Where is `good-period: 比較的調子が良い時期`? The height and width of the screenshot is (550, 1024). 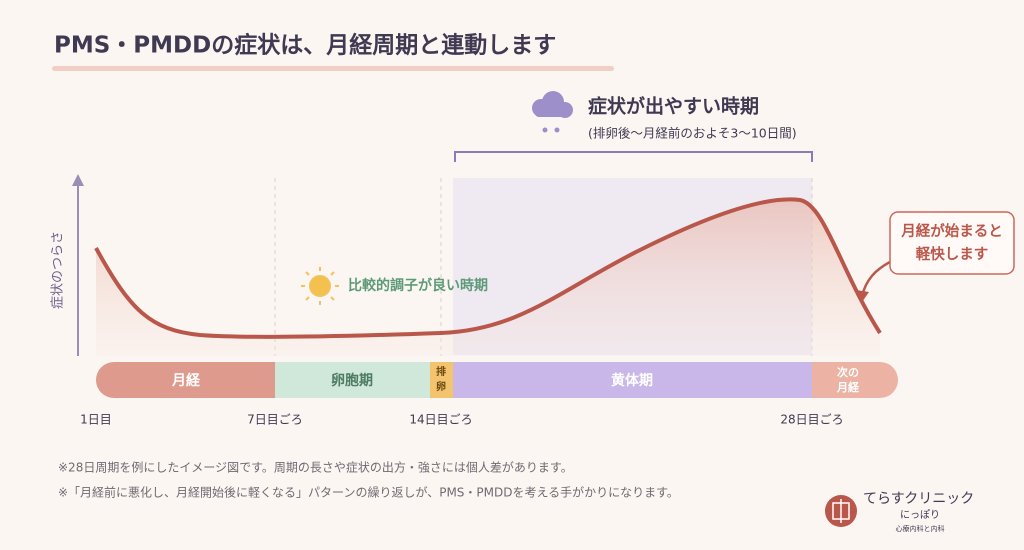 good-period: 比較的調子が良い時期 is located at coordinates (418, 285).